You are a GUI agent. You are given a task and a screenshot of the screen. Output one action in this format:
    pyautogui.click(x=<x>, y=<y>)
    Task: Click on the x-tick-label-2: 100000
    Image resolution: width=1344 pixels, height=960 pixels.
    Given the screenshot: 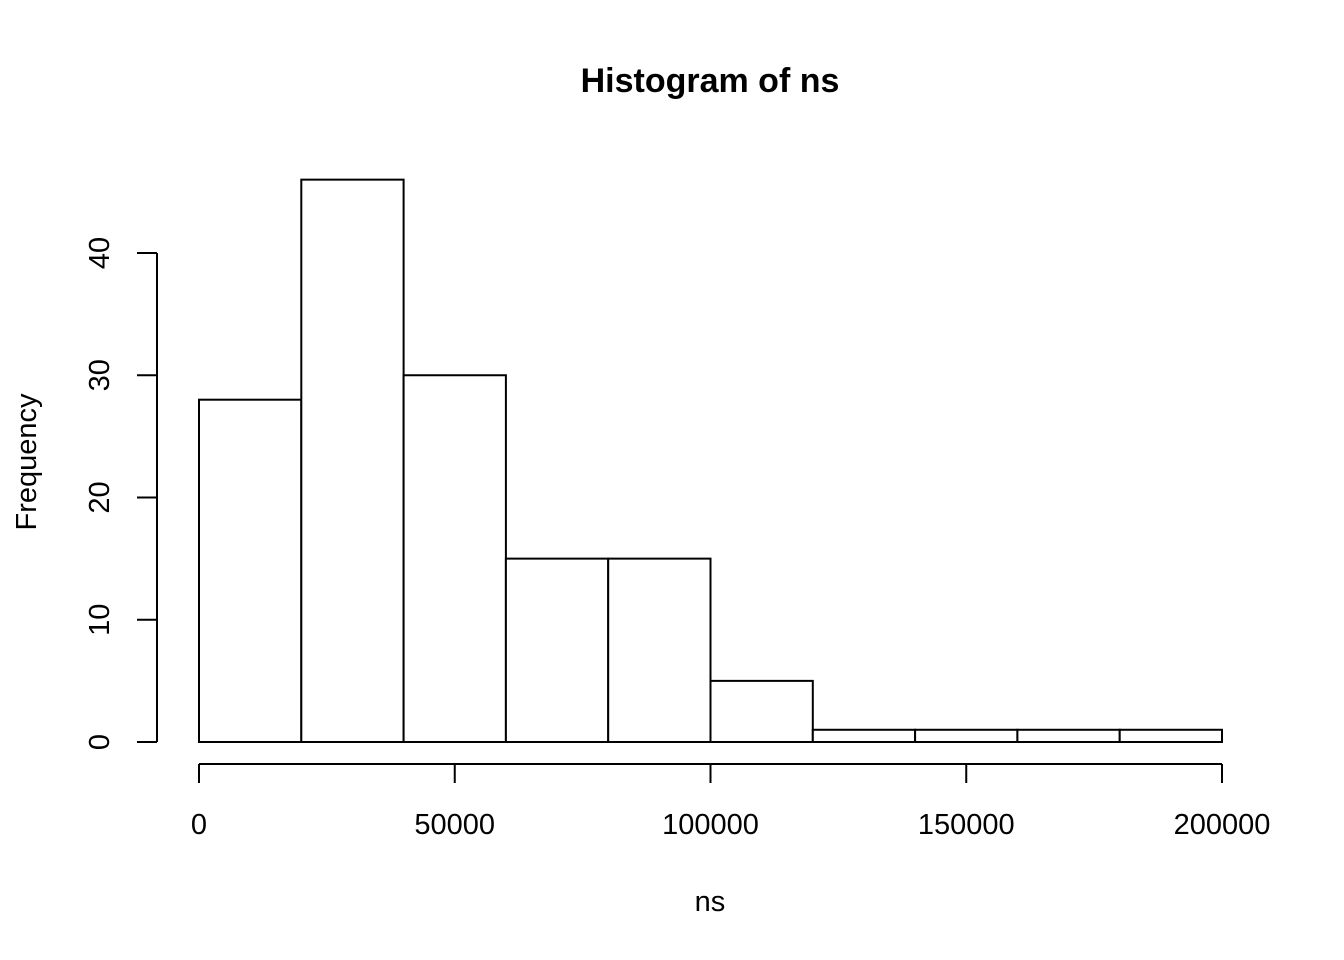 What is the action you would take?
    pyautogui.click(x=710, y=825)
    